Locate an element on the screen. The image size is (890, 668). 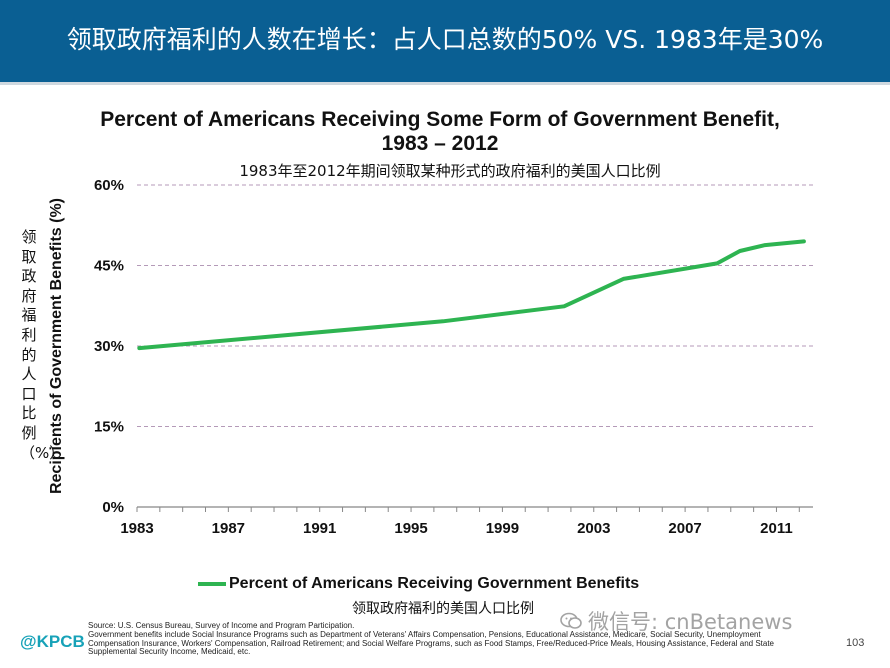
y-tick-label: 15% is located at coordinates (109, 427).